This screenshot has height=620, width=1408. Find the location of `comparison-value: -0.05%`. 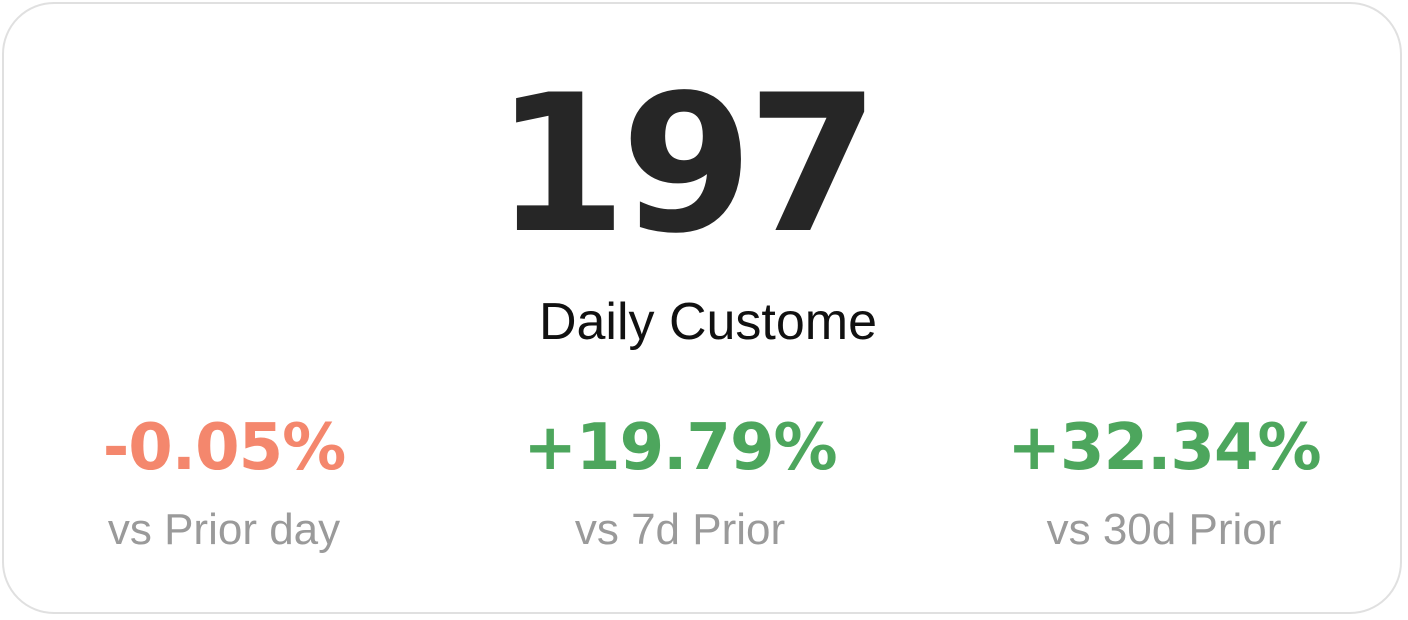

comparison-value: -0.05% is located at coordinates (224, 448).